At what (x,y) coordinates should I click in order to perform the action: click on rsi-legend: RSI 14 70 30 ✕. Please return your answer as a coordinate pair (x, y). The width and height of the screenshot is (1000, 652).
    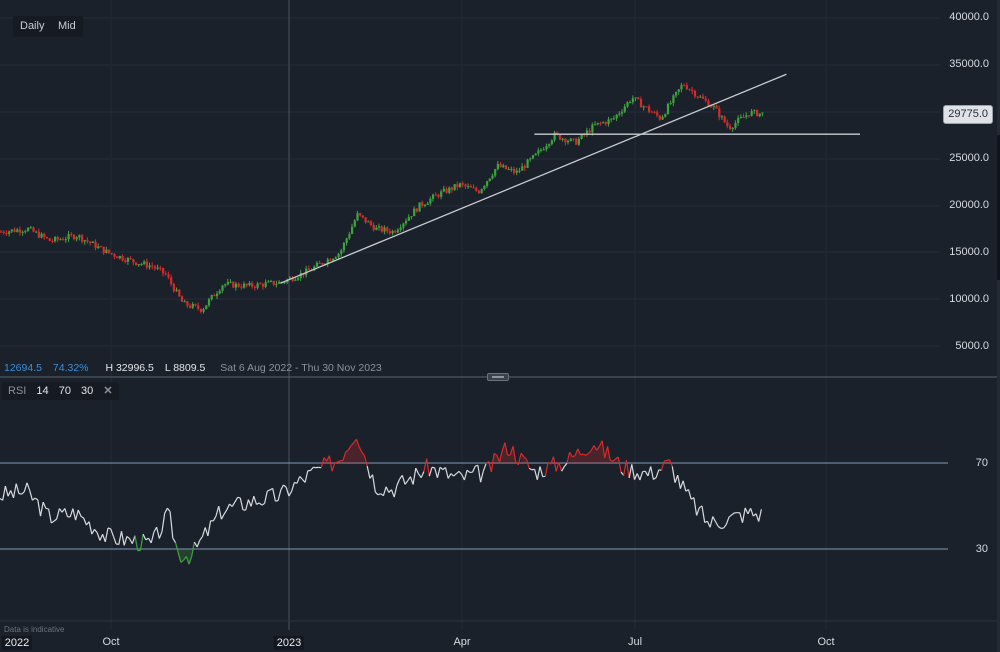
    Looking at the image, I should click on (60, 391).